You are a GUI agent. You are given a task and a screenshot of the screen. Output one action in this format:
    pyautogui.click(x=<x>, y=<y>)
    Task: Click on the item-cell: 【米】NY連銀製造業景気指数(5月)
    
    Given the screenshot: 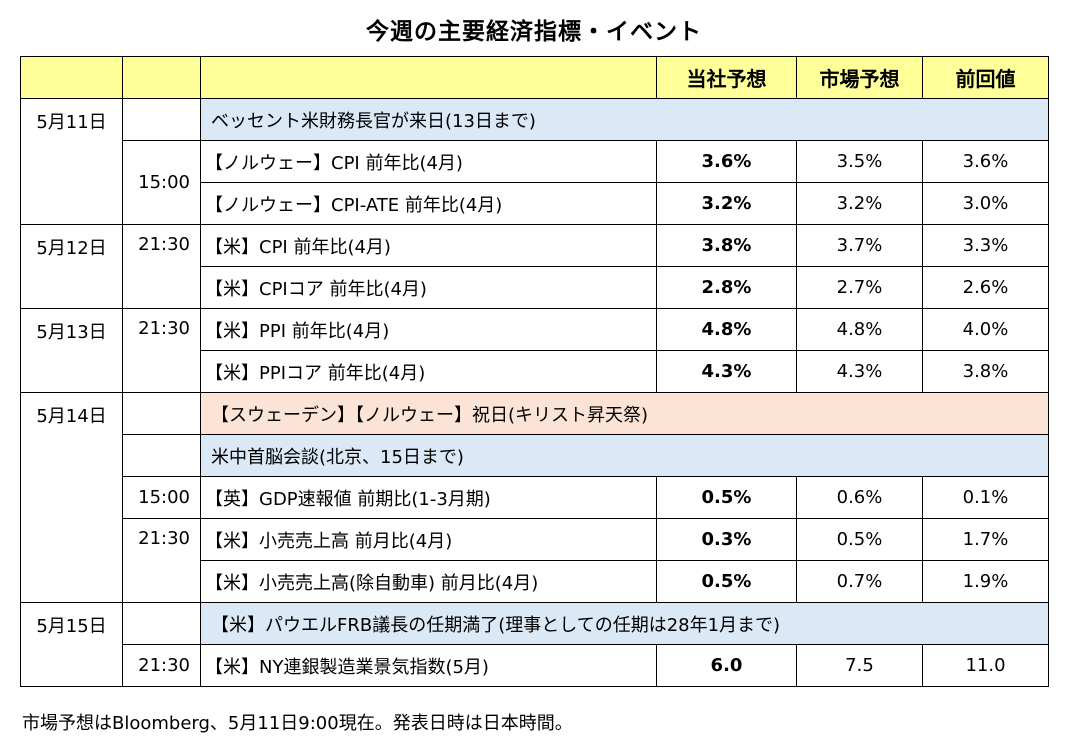 What is the action you would take?
    pyautogui.click(x=428, y=665)
    